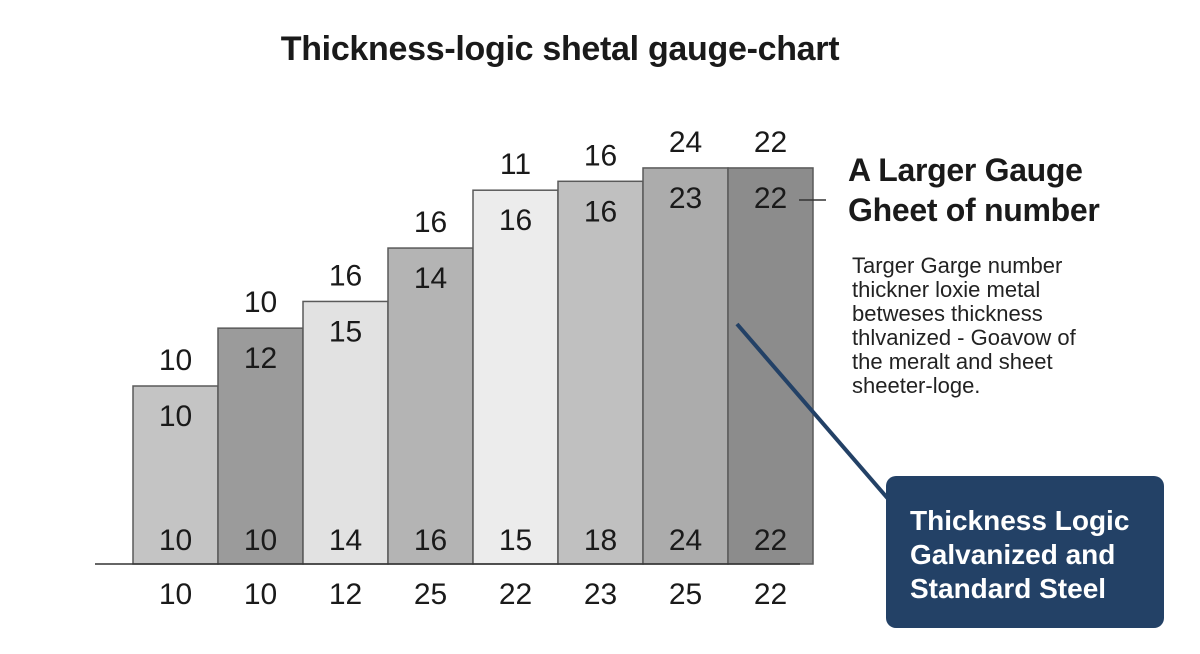 The image size is (1200, 654). What do you see at coordinates (1013, 554) in the screenshot?
I see `badge-line: Galvanized and` at bounding box center [1013, 554].